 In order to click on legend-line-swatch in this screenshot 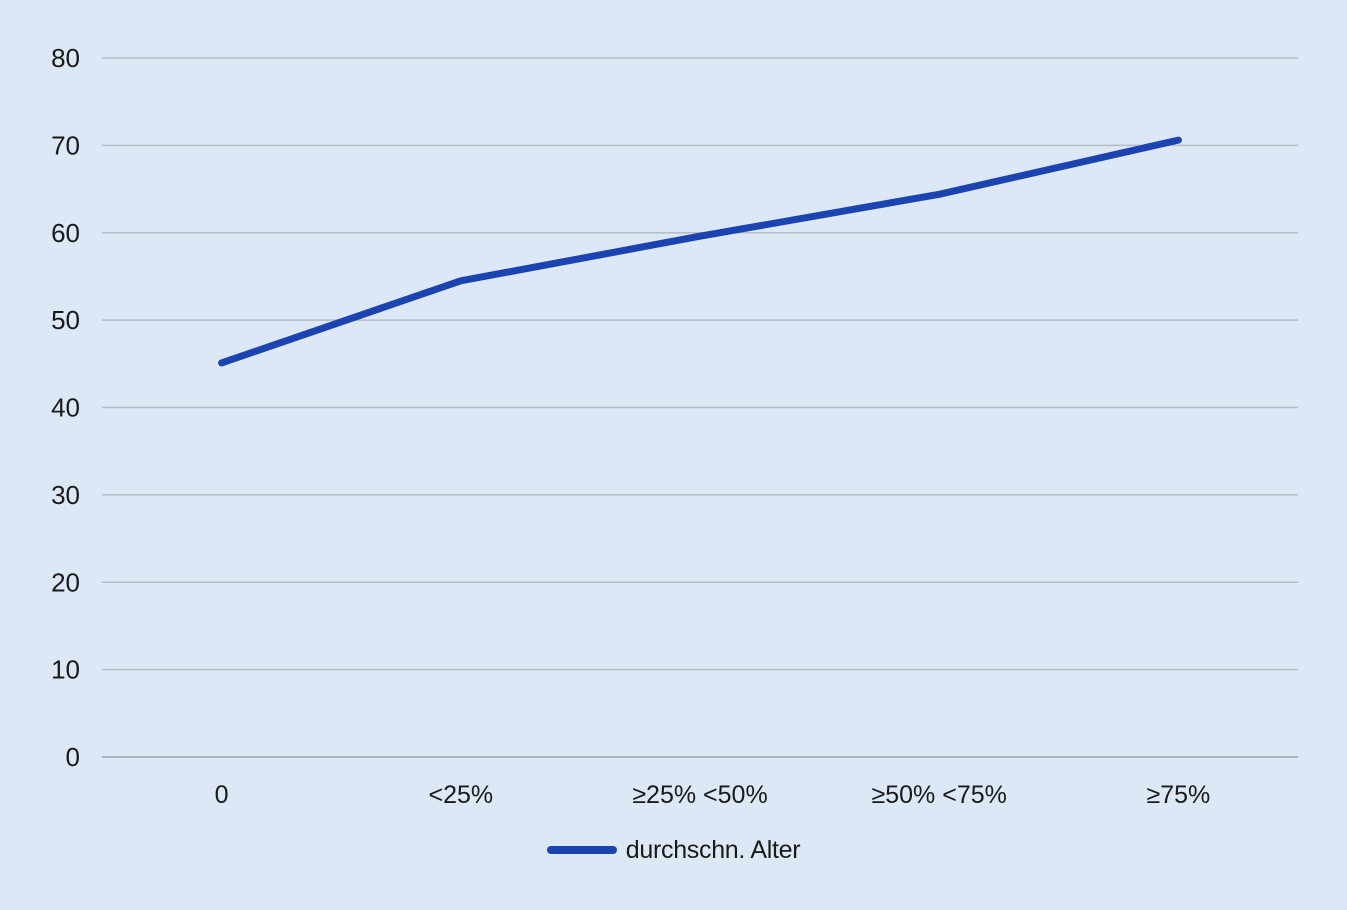, I will do `click(581, 849)`.